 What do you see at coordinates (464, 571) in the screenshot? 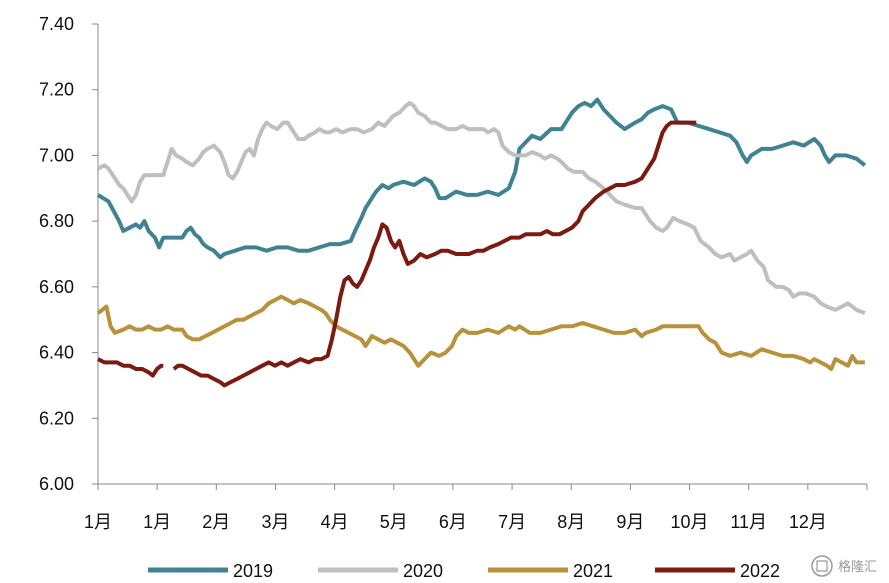
I see `legend: 2019 2020 2021 2022` at bounding box center [464, 571].